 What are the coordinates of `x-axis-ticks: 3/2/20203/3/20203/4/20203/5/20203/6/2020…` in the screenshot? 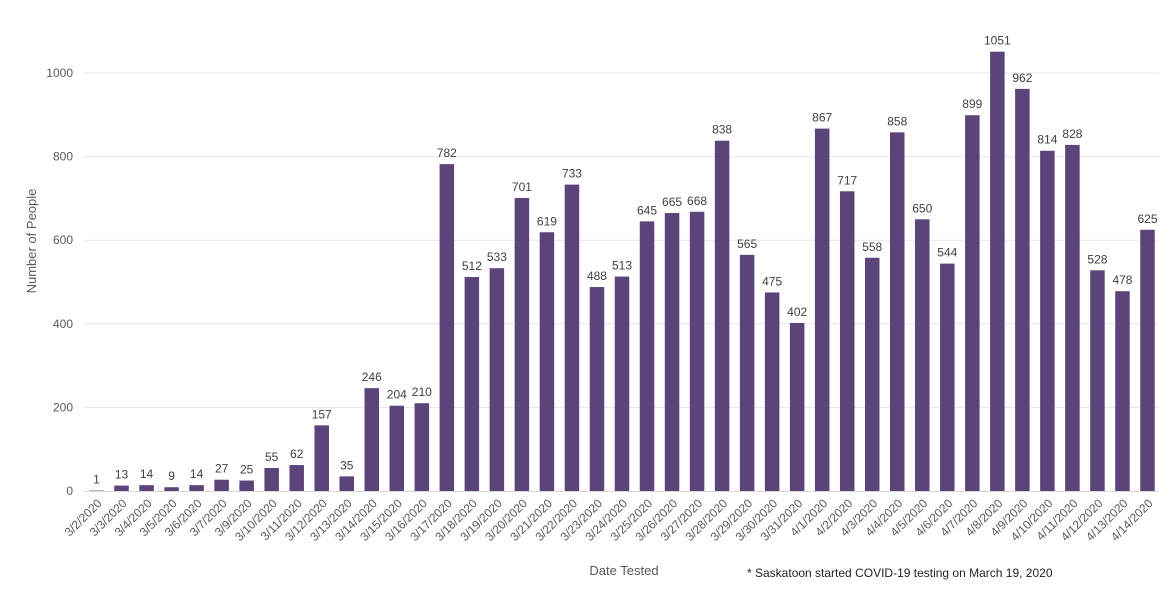 It's located at (609, 520).